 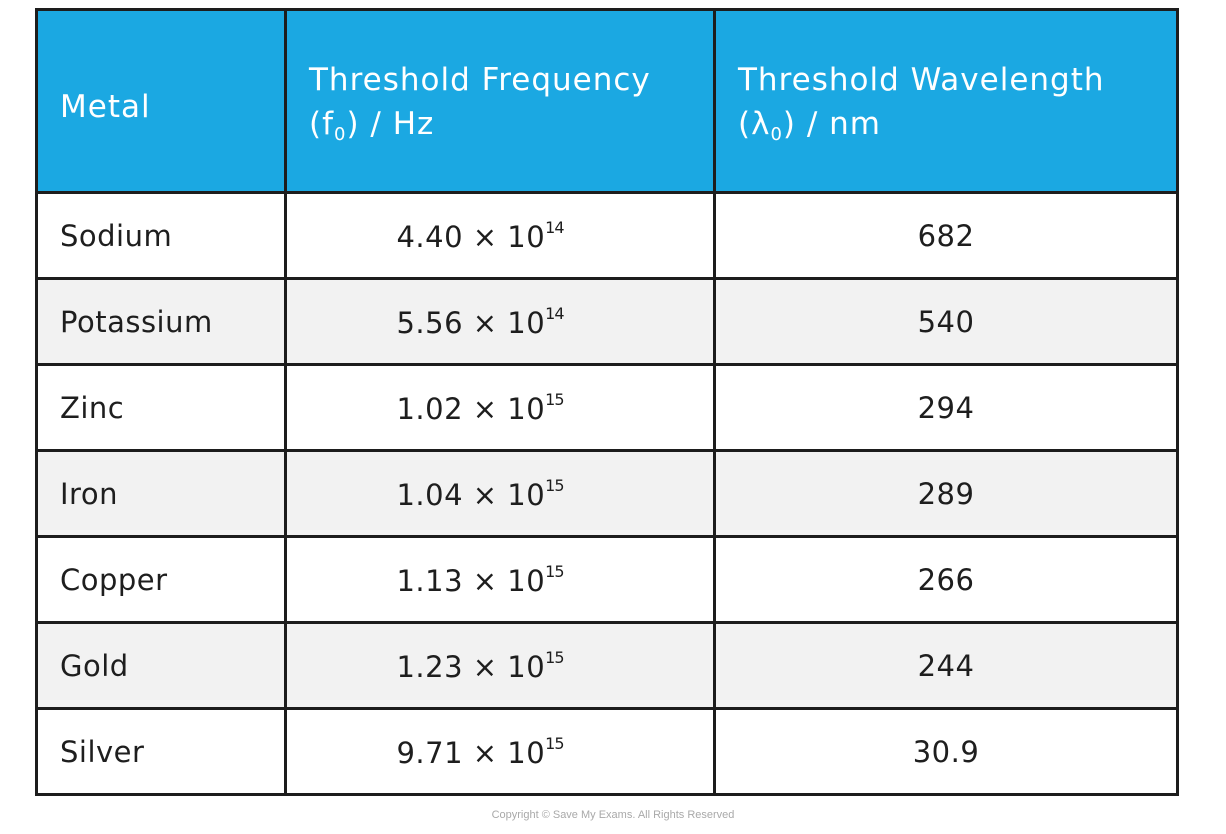 I want to click on frequency-value: 1.23 × 10, so click(x=471, y=666).